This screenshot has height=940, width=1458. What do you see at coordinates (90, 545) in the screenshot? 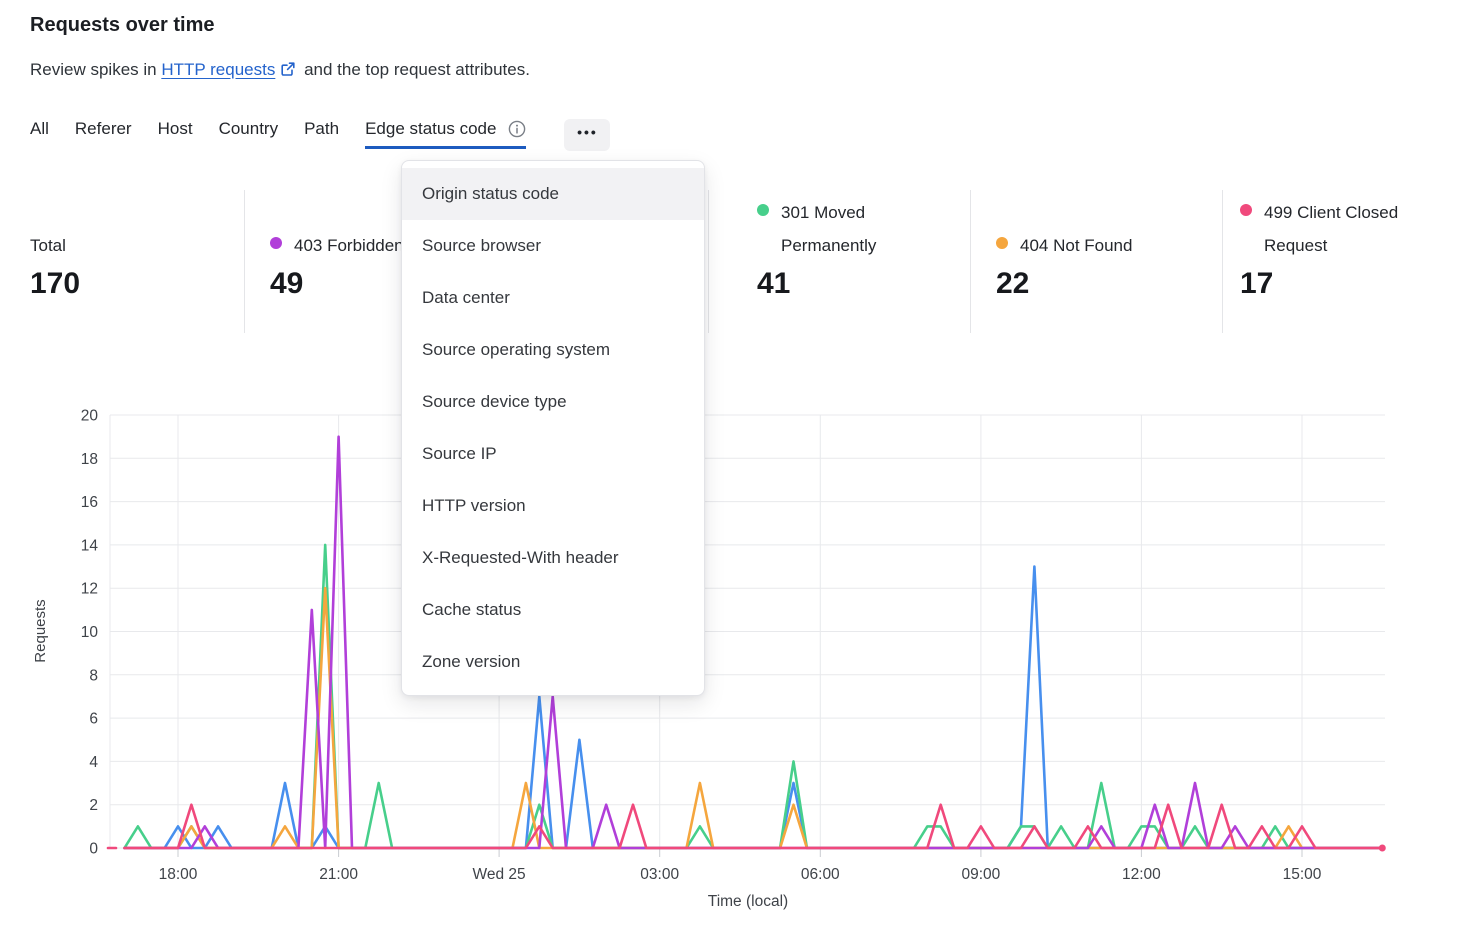
I see `y-tick-label: 14` at bounding box center [90, 545].